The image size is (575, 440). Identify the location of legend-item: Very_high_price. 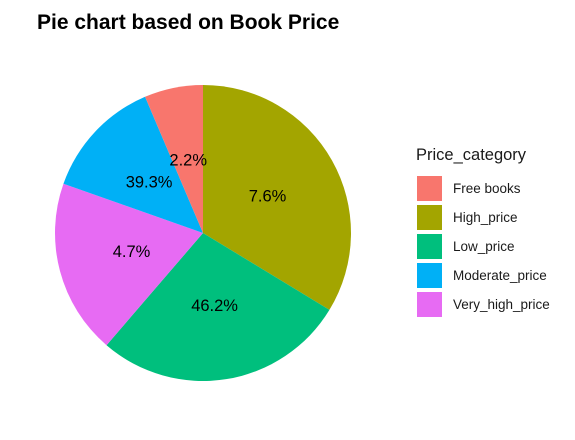
(483, 304).